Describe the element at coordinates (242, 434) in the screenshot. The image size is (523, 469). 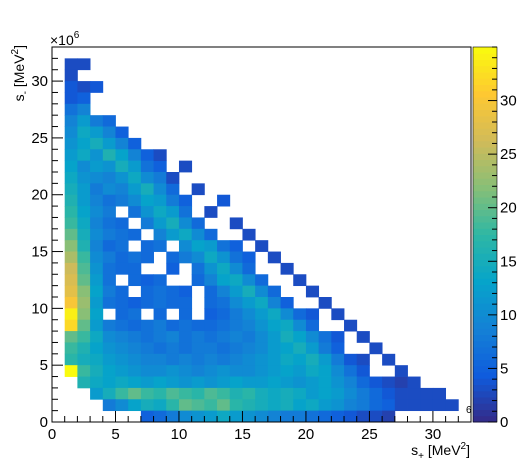
I see `x-tick-label: 15` at that location.